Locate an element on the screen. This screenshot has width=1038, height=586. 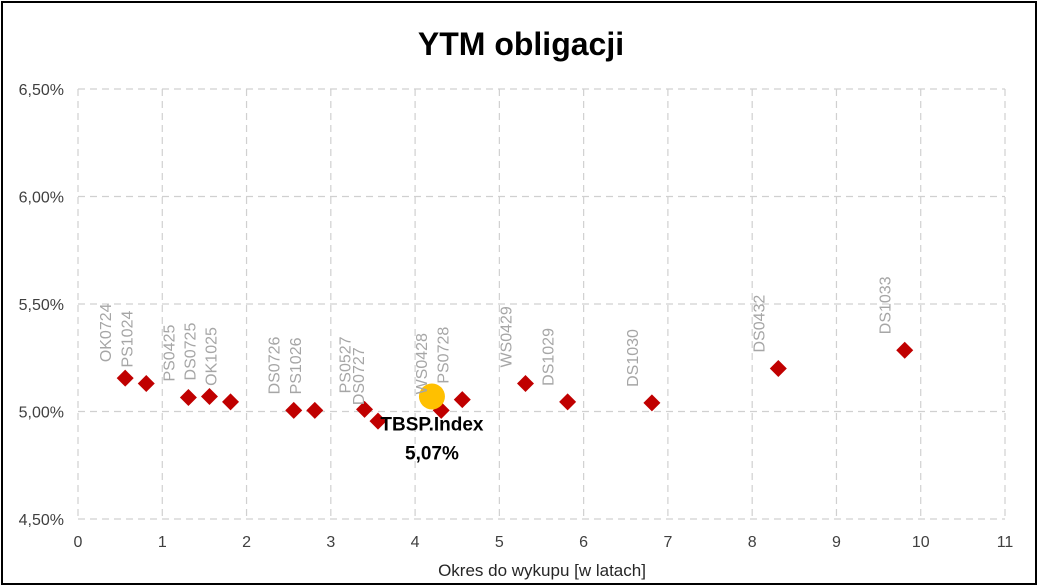
x-tick-label: 2 is located at coordinates (246, 542).